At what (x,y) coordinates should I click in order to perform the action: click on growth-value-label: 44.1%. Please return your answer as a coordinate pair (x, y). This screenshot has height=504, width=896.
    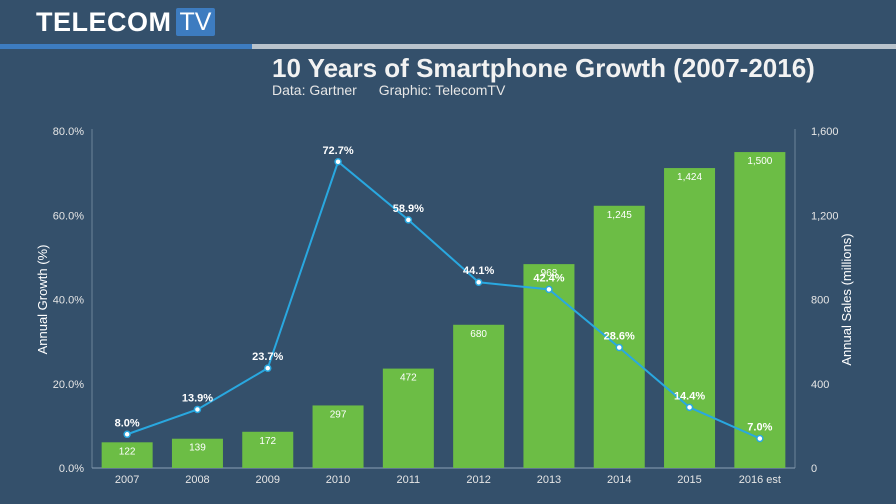
    Looking at the image, I should click on (478, 271).